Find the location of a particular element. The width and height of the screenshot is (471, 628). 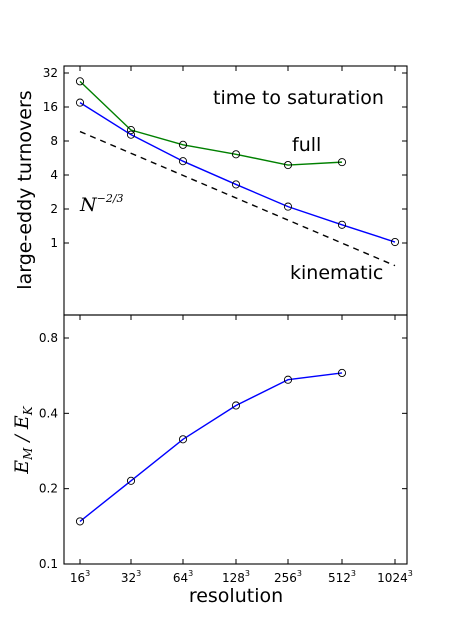

svg-text: EM / EK is located at coordinates (23, 440).